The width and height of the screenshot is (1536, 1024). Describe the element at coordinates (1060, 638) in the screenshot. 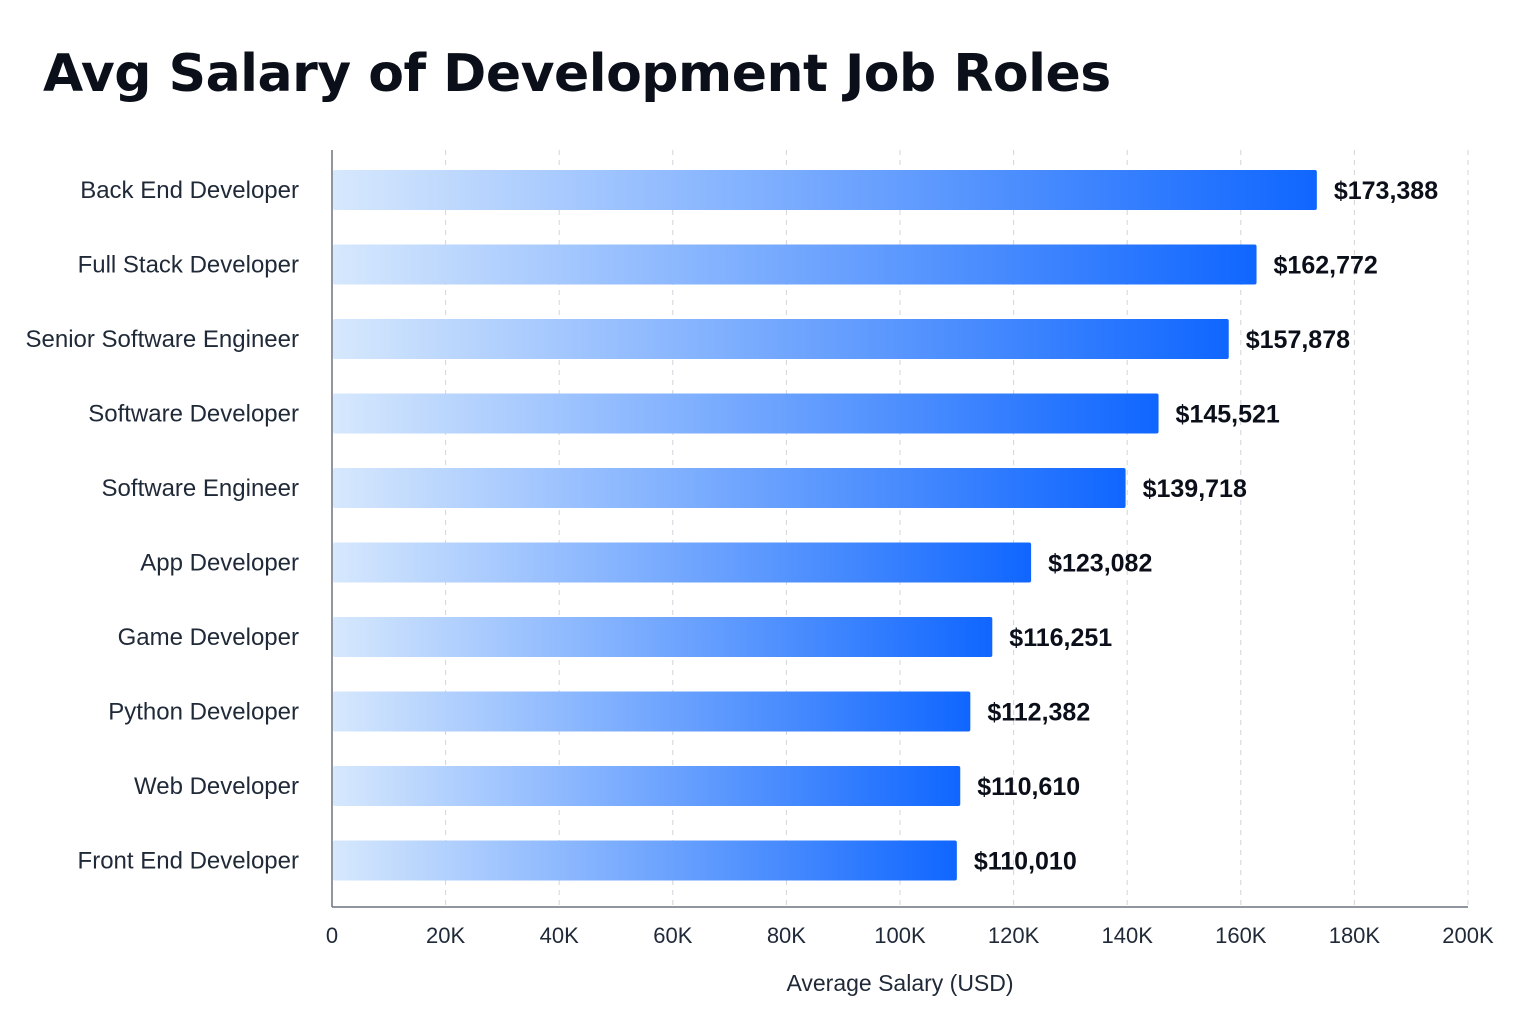

I see `value-label: $116,251` at that location.